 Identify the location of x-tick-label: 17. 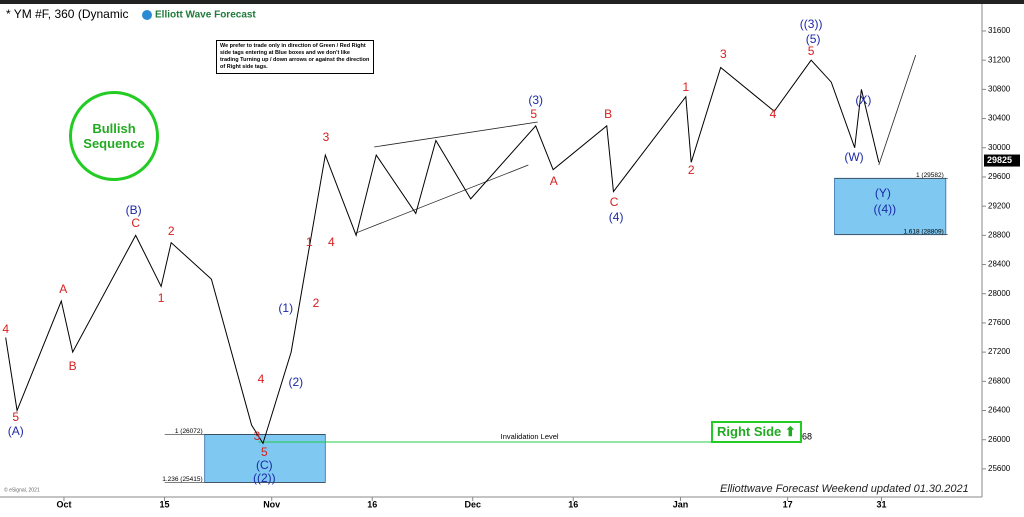
(788, 504).